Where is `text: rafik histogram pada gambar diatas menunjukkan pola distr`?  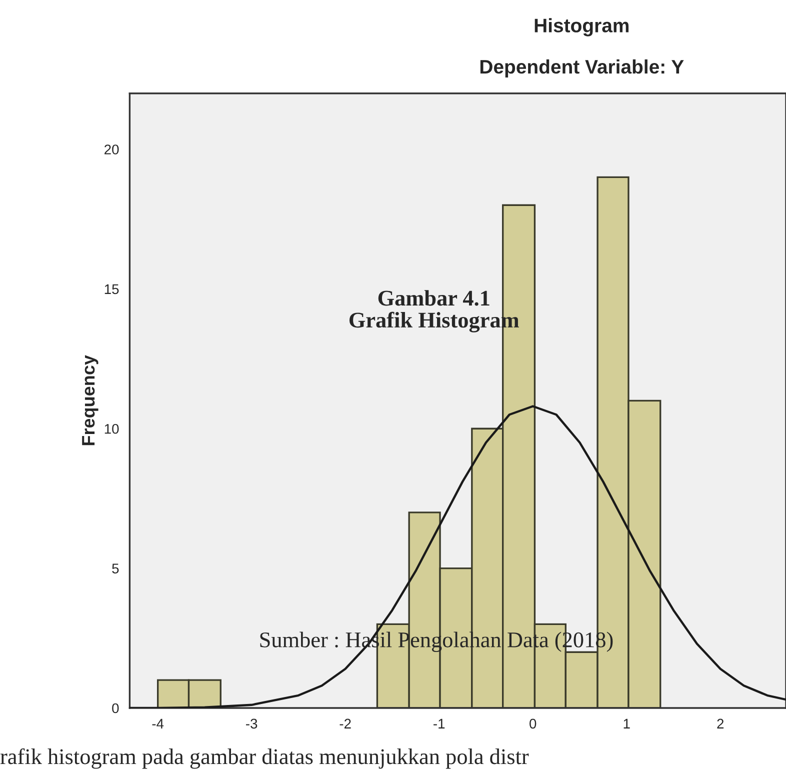
text: rafik histogram pada gambar diatas menunjukkan pola distr is located at coordinates (264, 758).